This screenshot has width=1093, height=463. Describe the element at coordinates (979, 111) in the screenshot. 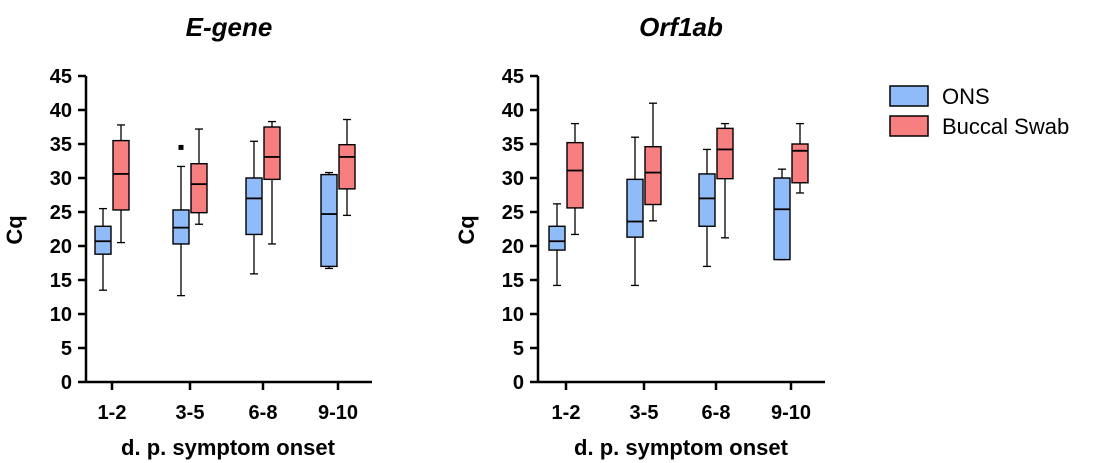

I see `legend: ONS Buccal Swab` at that location.